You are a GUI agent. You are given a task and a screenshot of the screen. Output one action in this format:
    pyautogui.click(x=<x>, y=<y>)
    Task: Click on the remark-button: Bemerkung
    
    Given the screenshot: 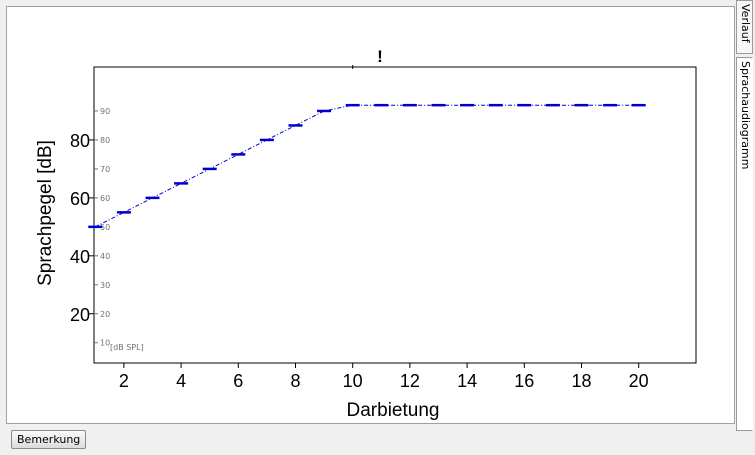 What is the action you would take?
    pyautogui.click(x=49, y=439)
    